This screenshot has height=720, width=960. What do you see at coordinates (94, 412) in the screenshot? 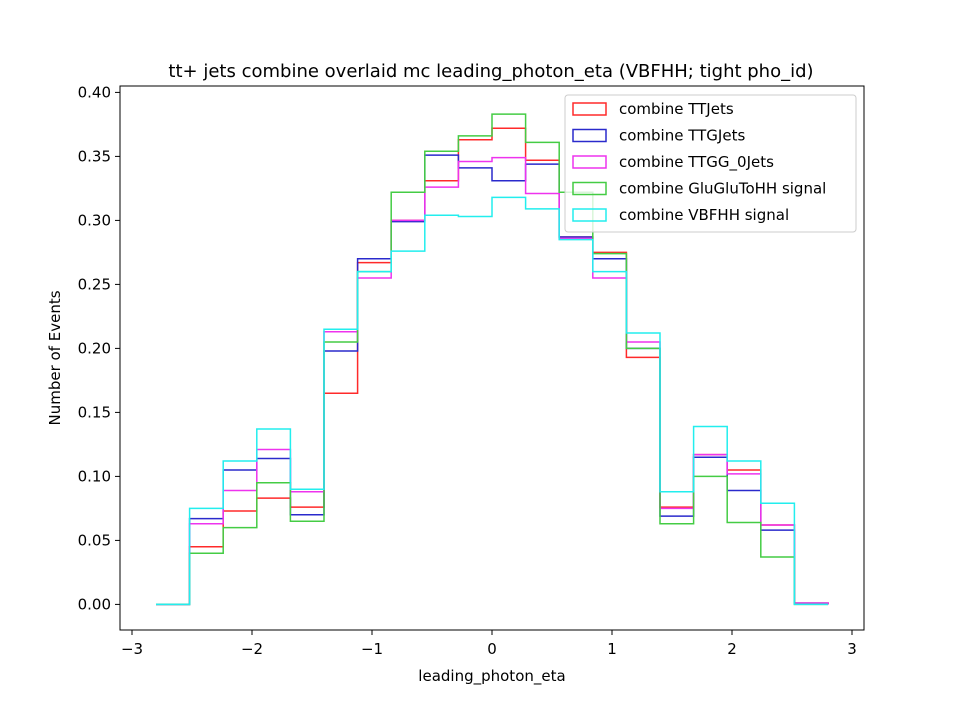
I see `y-tick-label: 0.15` at bounding box center [94, 412].